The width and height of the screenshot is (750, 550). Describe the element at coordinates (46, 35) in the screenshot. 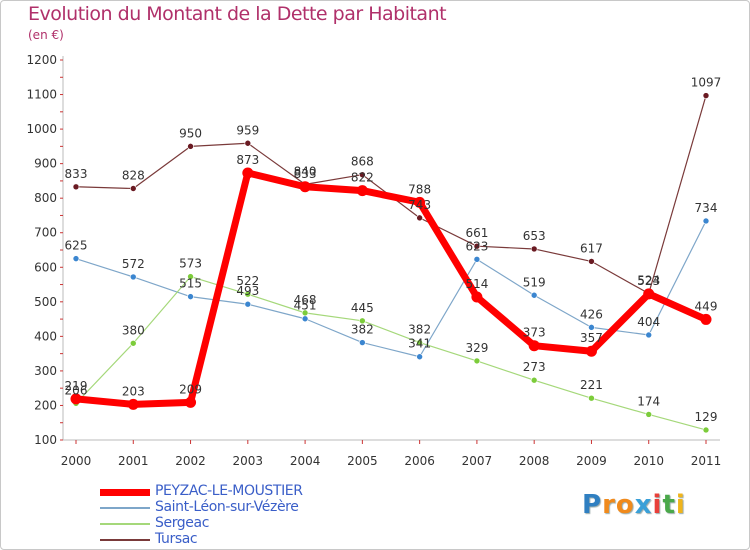

I see `chart-unit-label: (en €)` at that location.